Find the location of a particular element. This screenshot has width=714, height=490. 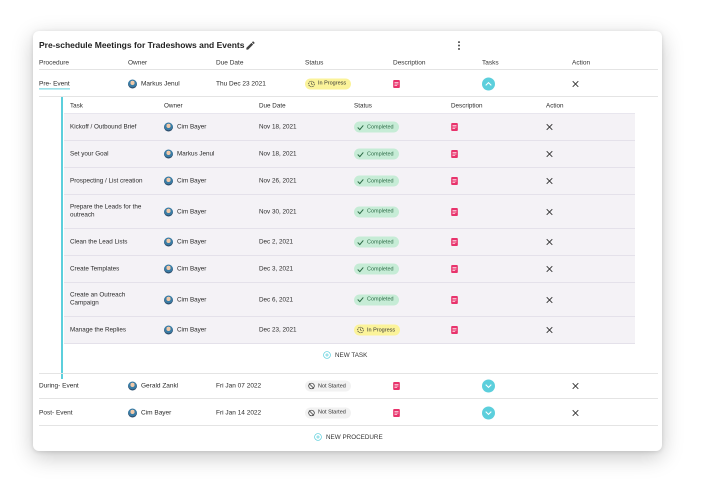

task-name: Prepare the Leads for the outreach is located at coordinates (106, 211).